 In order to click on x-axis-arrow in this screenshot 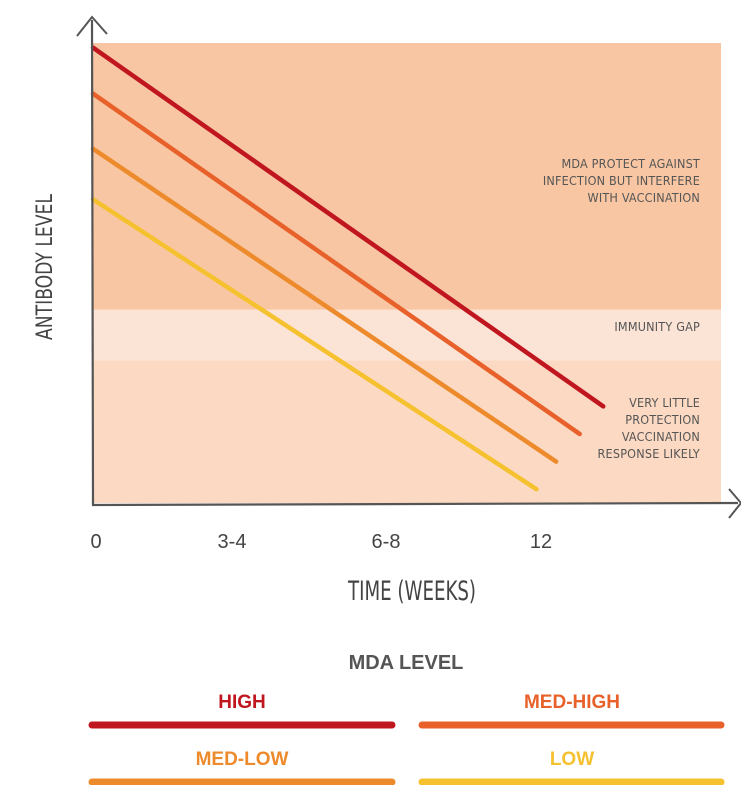, I will do `click(734, 503)`.